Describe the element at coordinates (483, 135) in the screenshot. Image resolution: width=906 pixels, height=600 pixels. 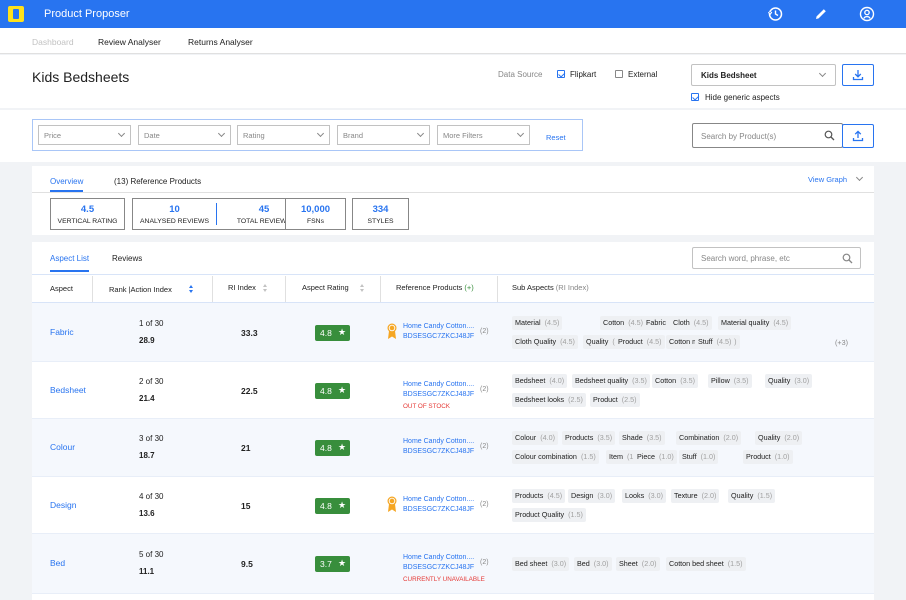
I see `more-filters: More Filters` at that location.